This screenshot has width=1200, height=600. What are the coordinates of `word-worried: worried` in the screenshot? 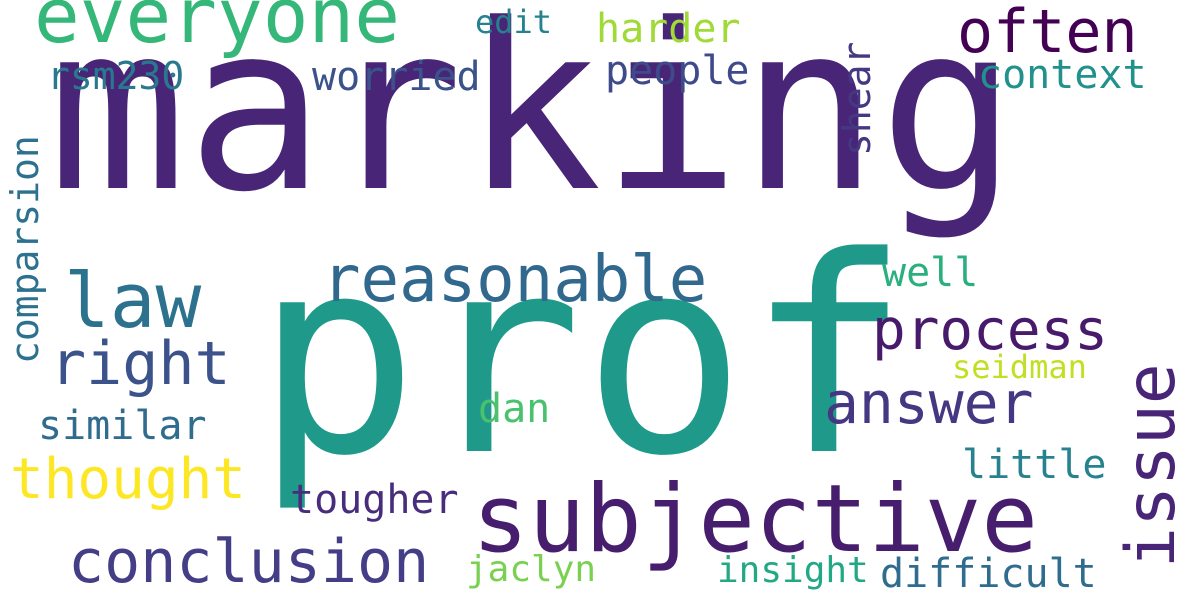 It's located at (396, 77).